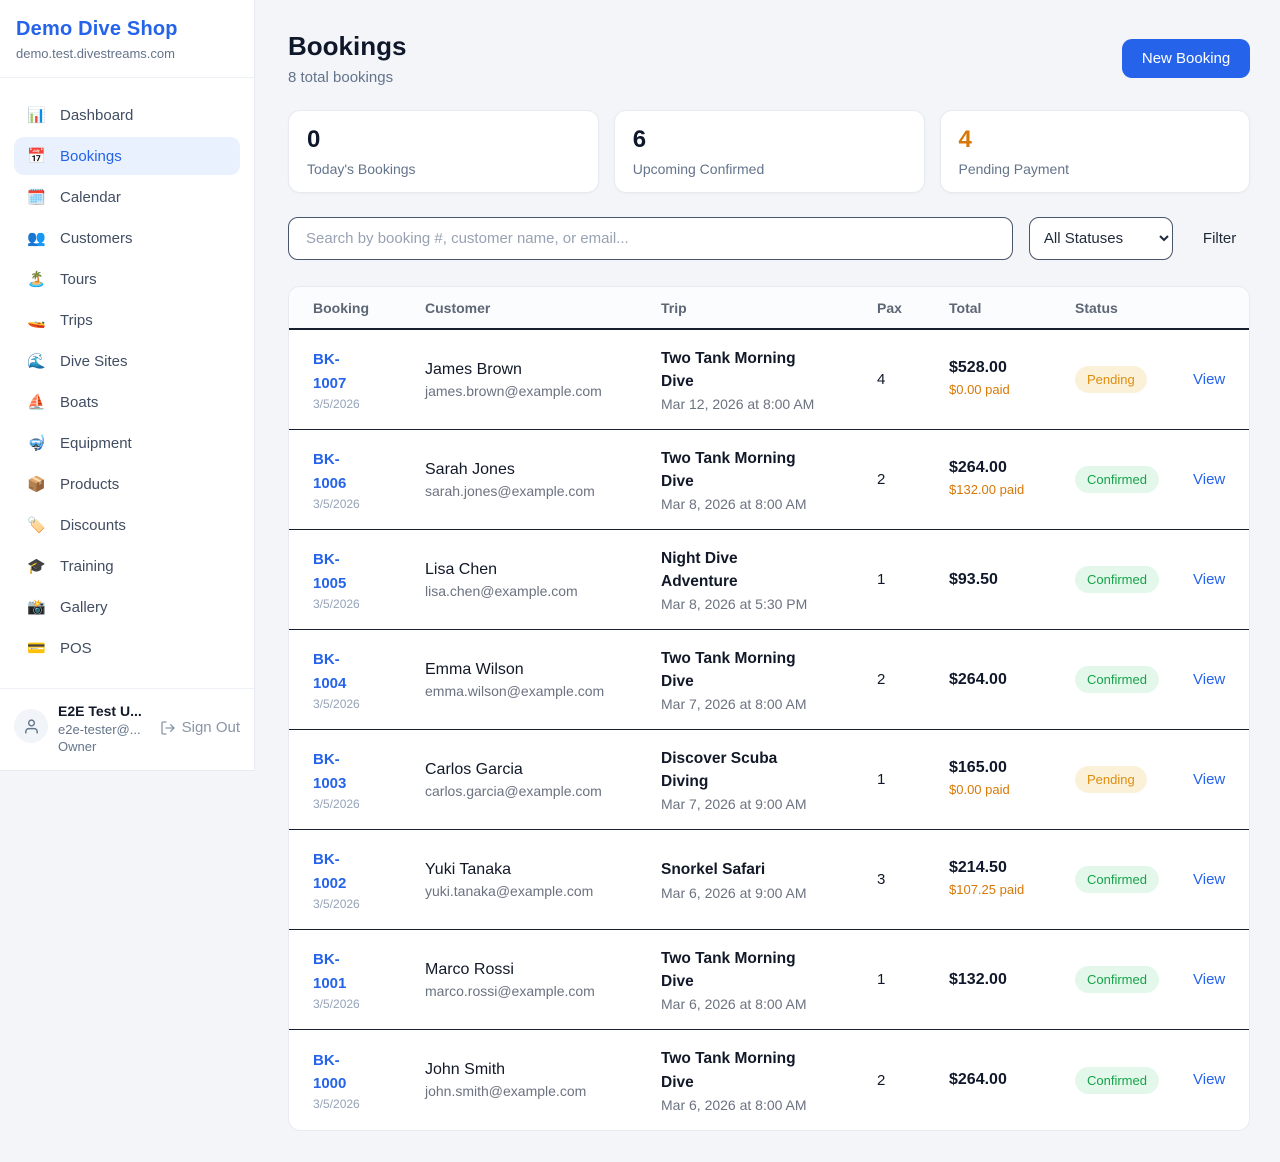  Describe the element at coordinates (1012, 379) in the screenshot. I see `total-cell: $528.00 $0.00 paid` at that location.